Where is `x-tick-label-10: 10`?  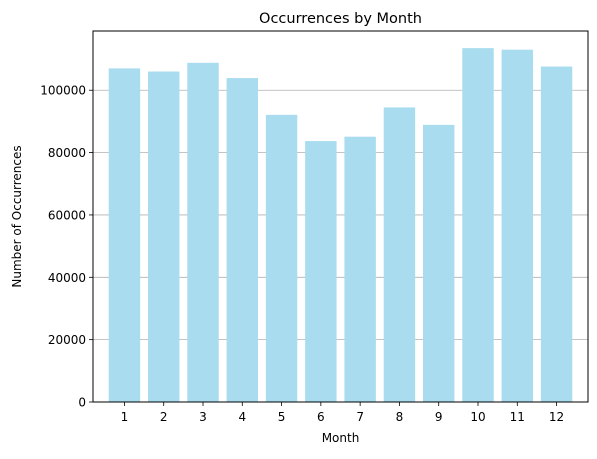 x-tick-label-10: 10 is located at coordinates (477, 417).